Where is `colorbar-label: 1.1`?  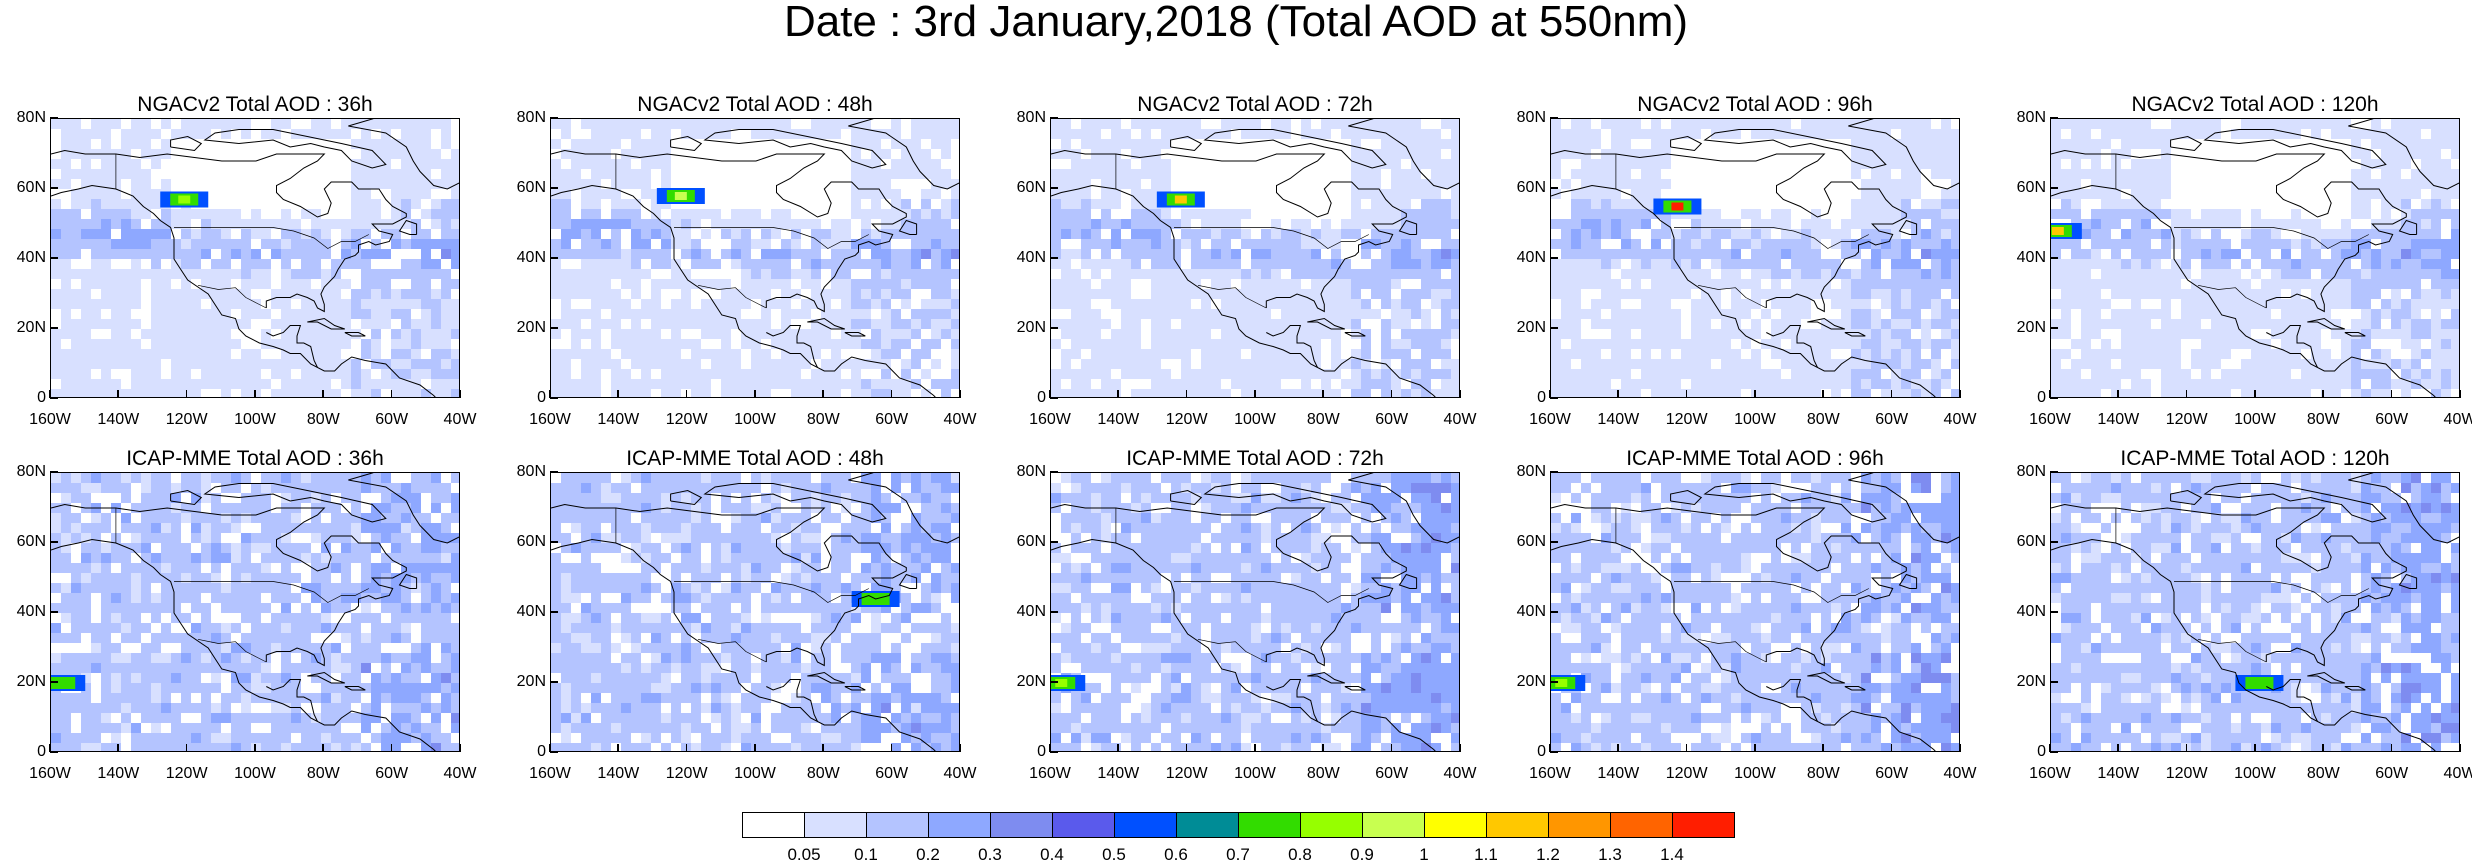
colorbar-label: 1.1 is located at coordinates (1486, 855).